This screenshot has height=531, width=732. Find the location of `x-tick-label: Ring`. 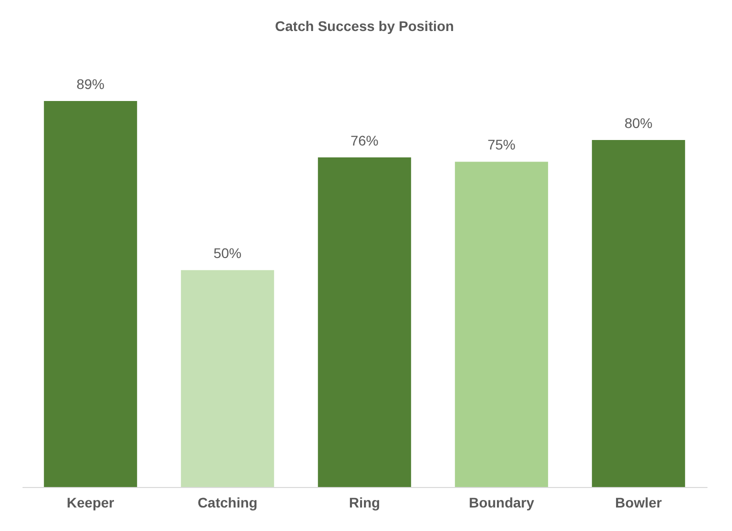

x-tick-label: Ring is located at coordinates (364, 502).